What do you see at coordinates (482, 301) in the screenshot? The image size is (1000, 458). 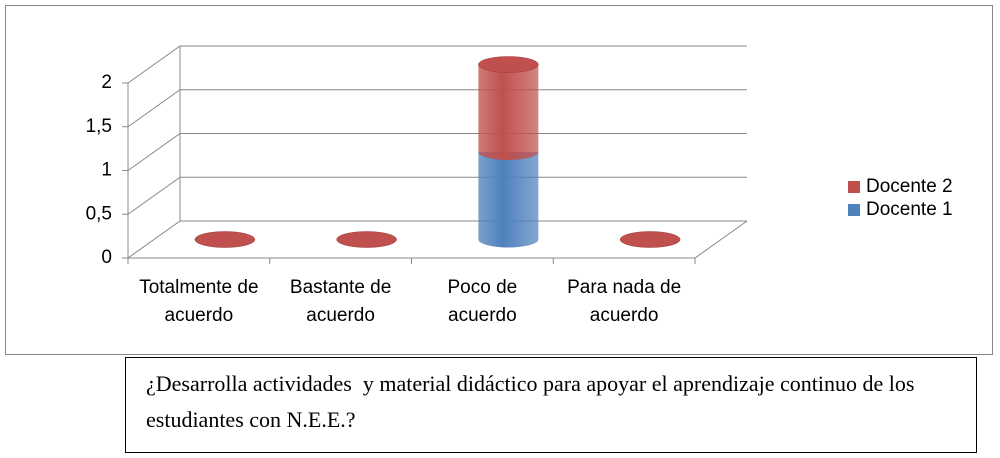 I see `x-tick-label: Poco de acuerdo` at bounding box center [482, 301].